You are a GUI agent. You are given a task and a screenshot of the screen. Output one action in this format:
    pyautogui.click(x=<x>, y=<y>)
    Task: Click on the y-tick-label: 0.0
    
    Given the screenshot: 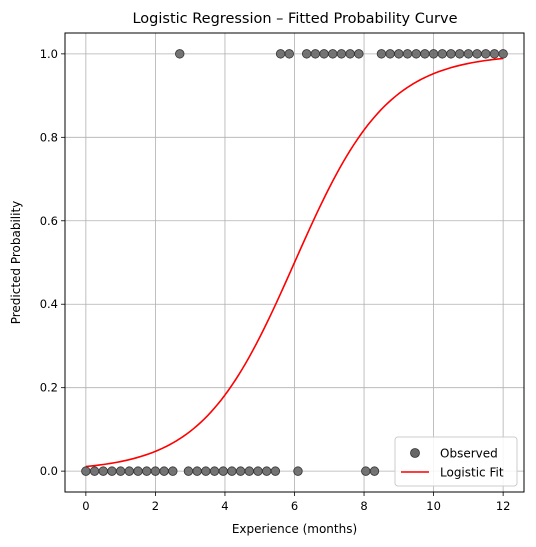 What is the action you would take?
    pyautogui.click(x=49, y=471)
    